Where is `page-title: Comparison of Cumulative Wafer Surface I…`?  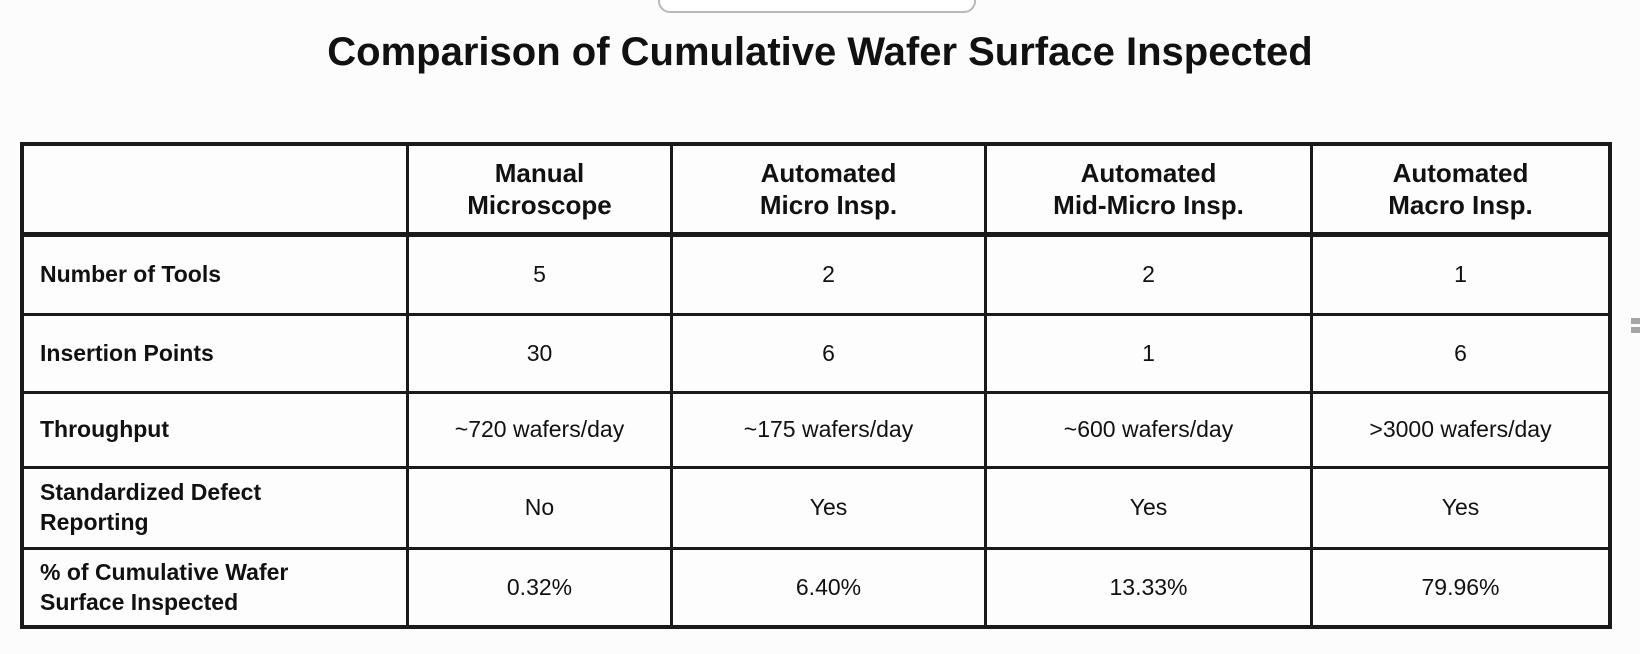
page-title: Comparison of Cumulative Wafer Surface I… is located at coordinates (820, 52).